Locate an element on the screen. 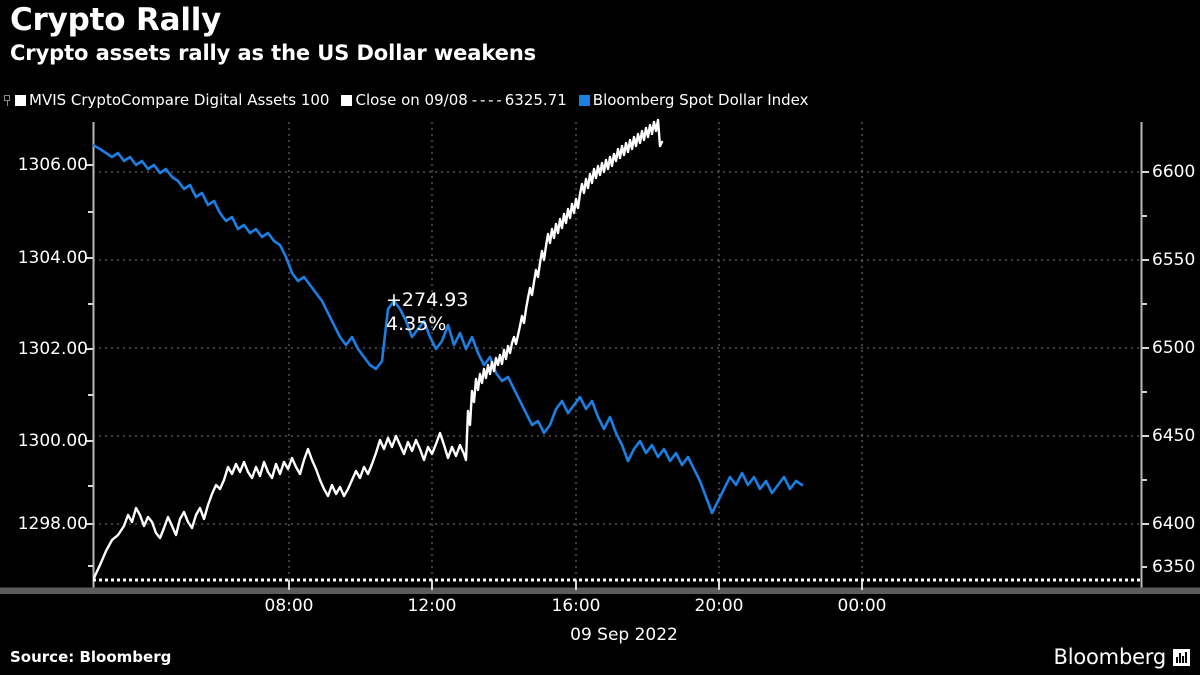  axis-bottom-tick-label: 20:00 is located at coordinates (719, 606).